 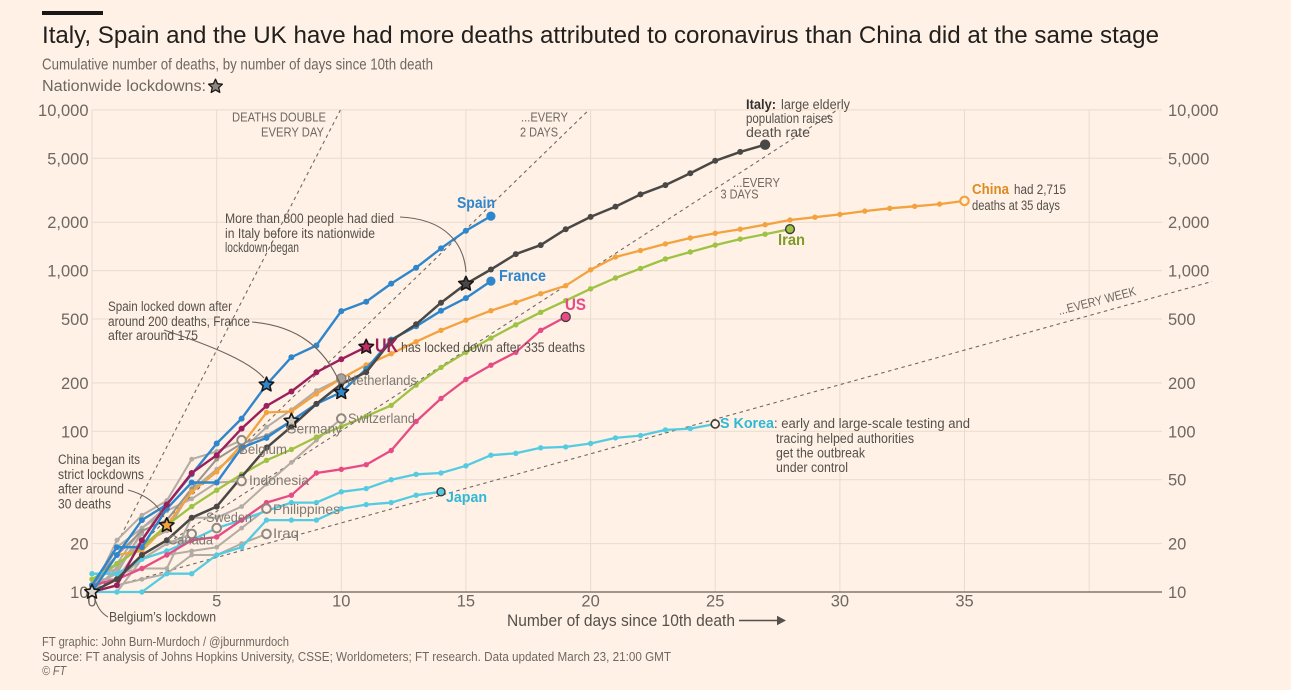 What do you see at coordinates (314, 429) in the screenshot?
I see `svg-text: Germany` at bounding box center [314, 429].